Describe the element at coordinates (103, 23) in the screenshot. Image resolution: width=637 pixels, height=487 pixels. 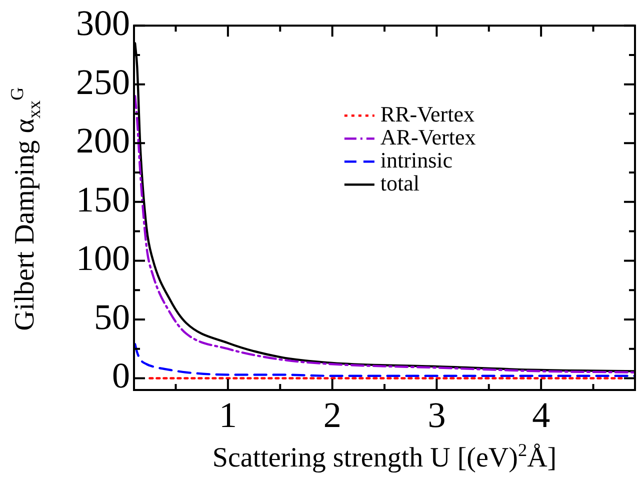
I see `y-tick-label: 300` at that location.